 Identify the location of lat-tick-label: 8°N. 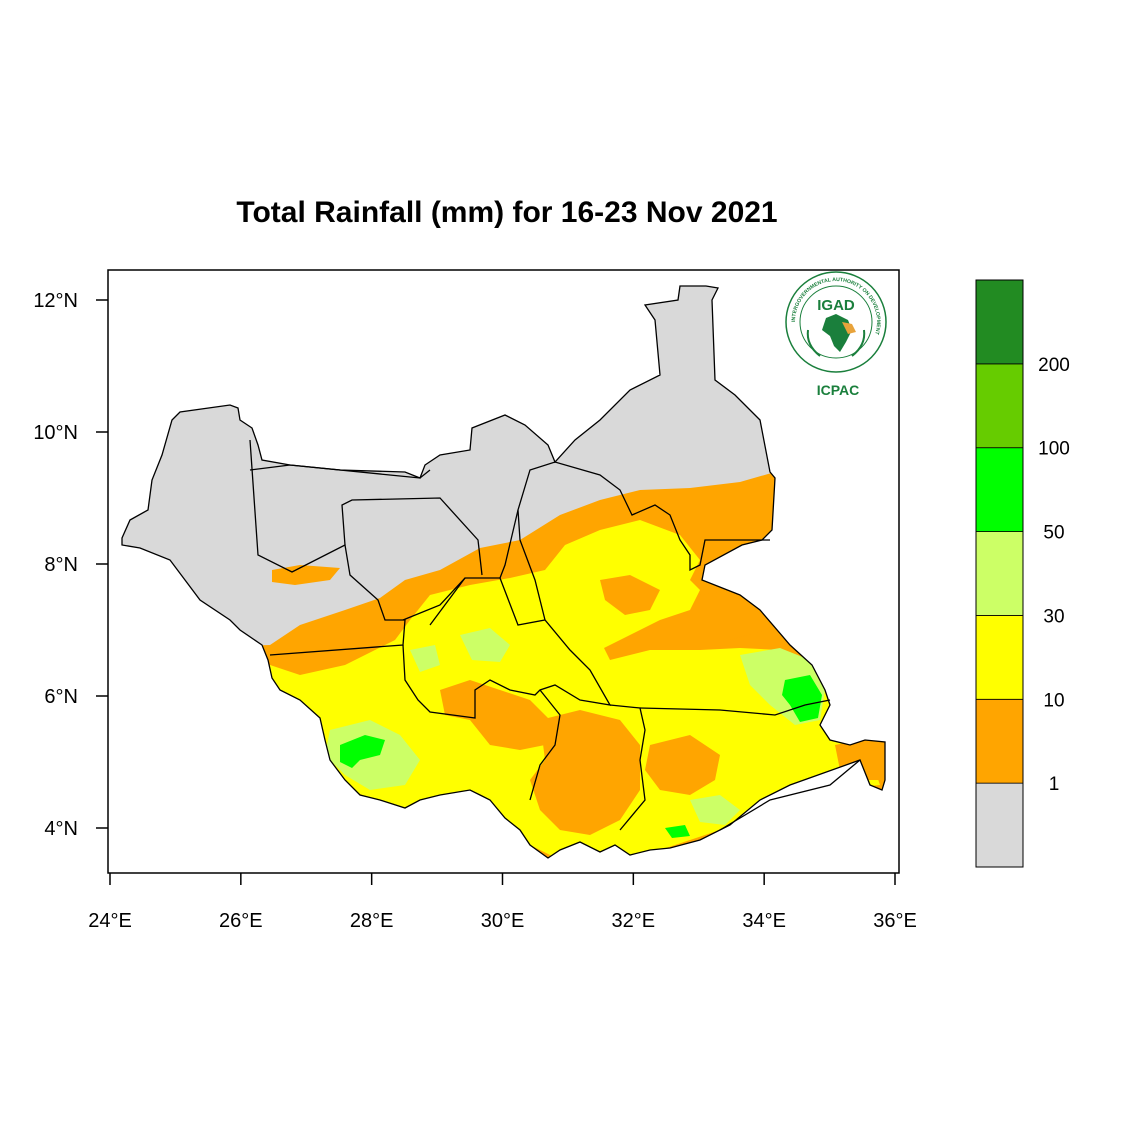
(61, 565).